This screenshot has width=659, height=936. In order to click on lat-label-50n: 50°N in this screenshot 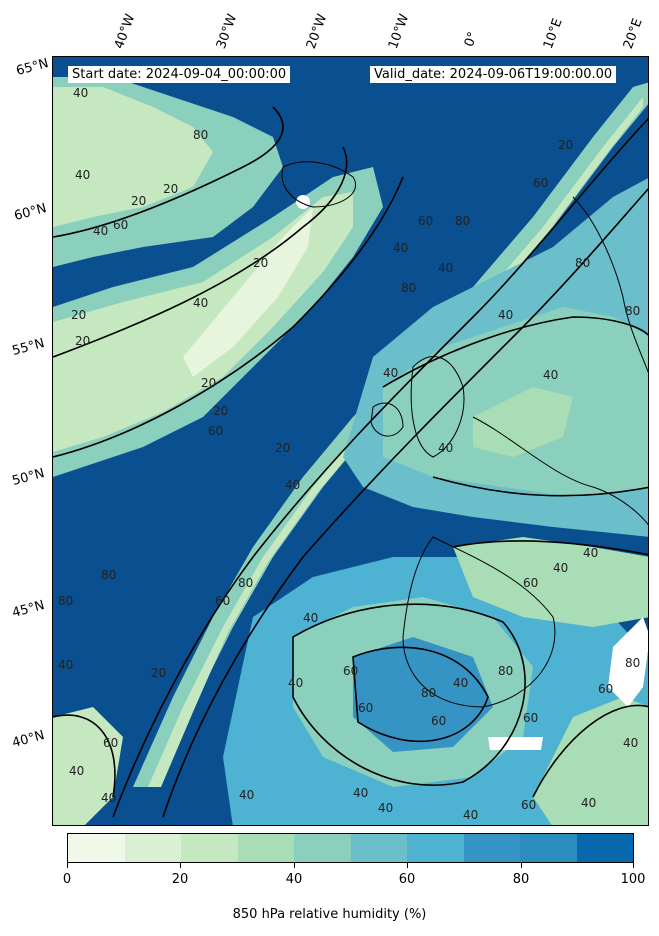, I will do `click(28, 477)`.